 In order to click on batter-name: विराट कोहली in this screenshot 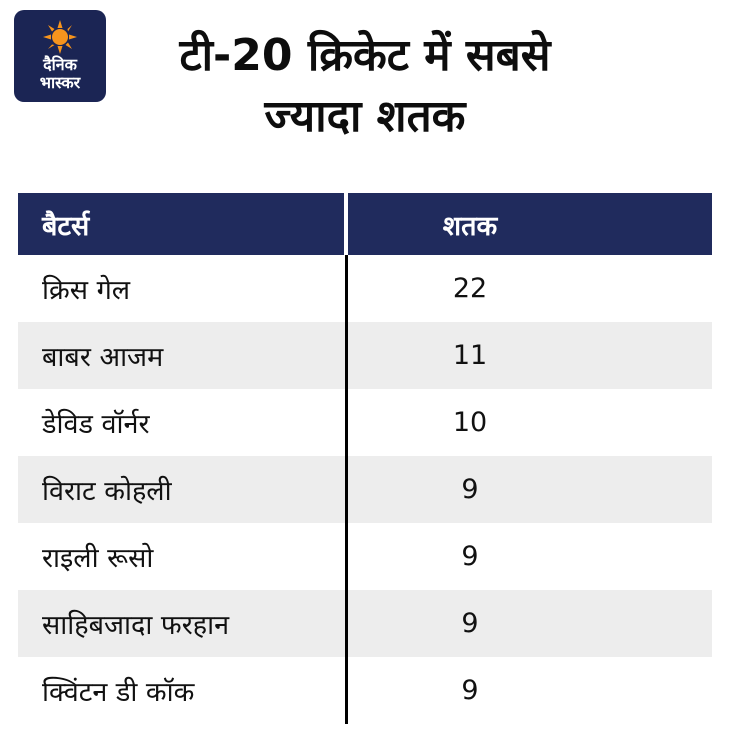, I will do `click(183, 489)`.